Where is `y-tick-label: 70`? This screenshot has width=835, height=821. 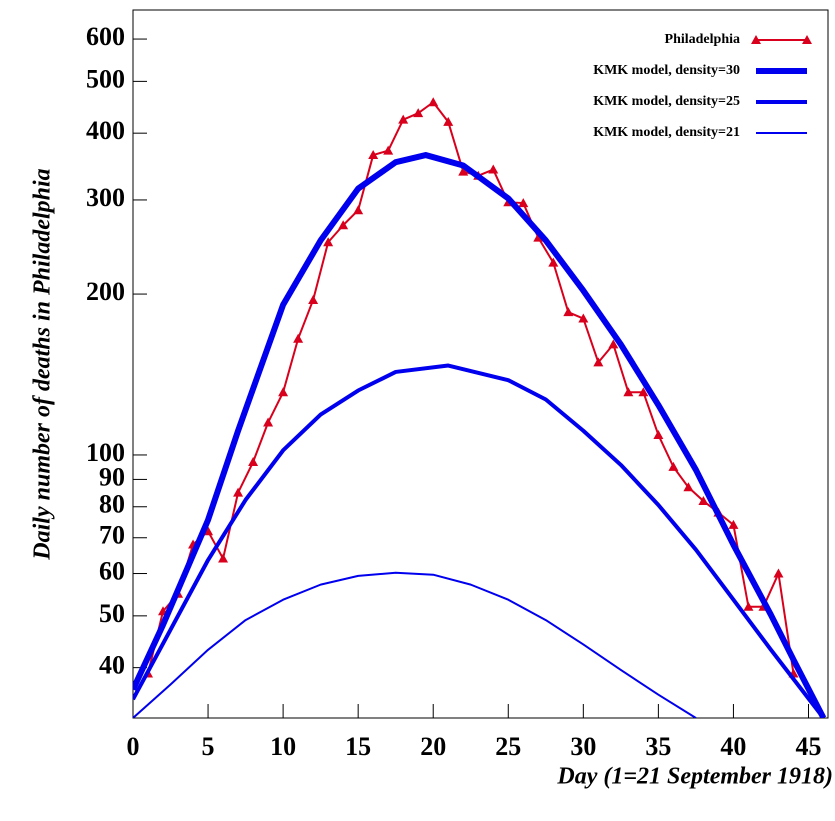
y-tick-label: 70 is located at coordinates (112, 535).